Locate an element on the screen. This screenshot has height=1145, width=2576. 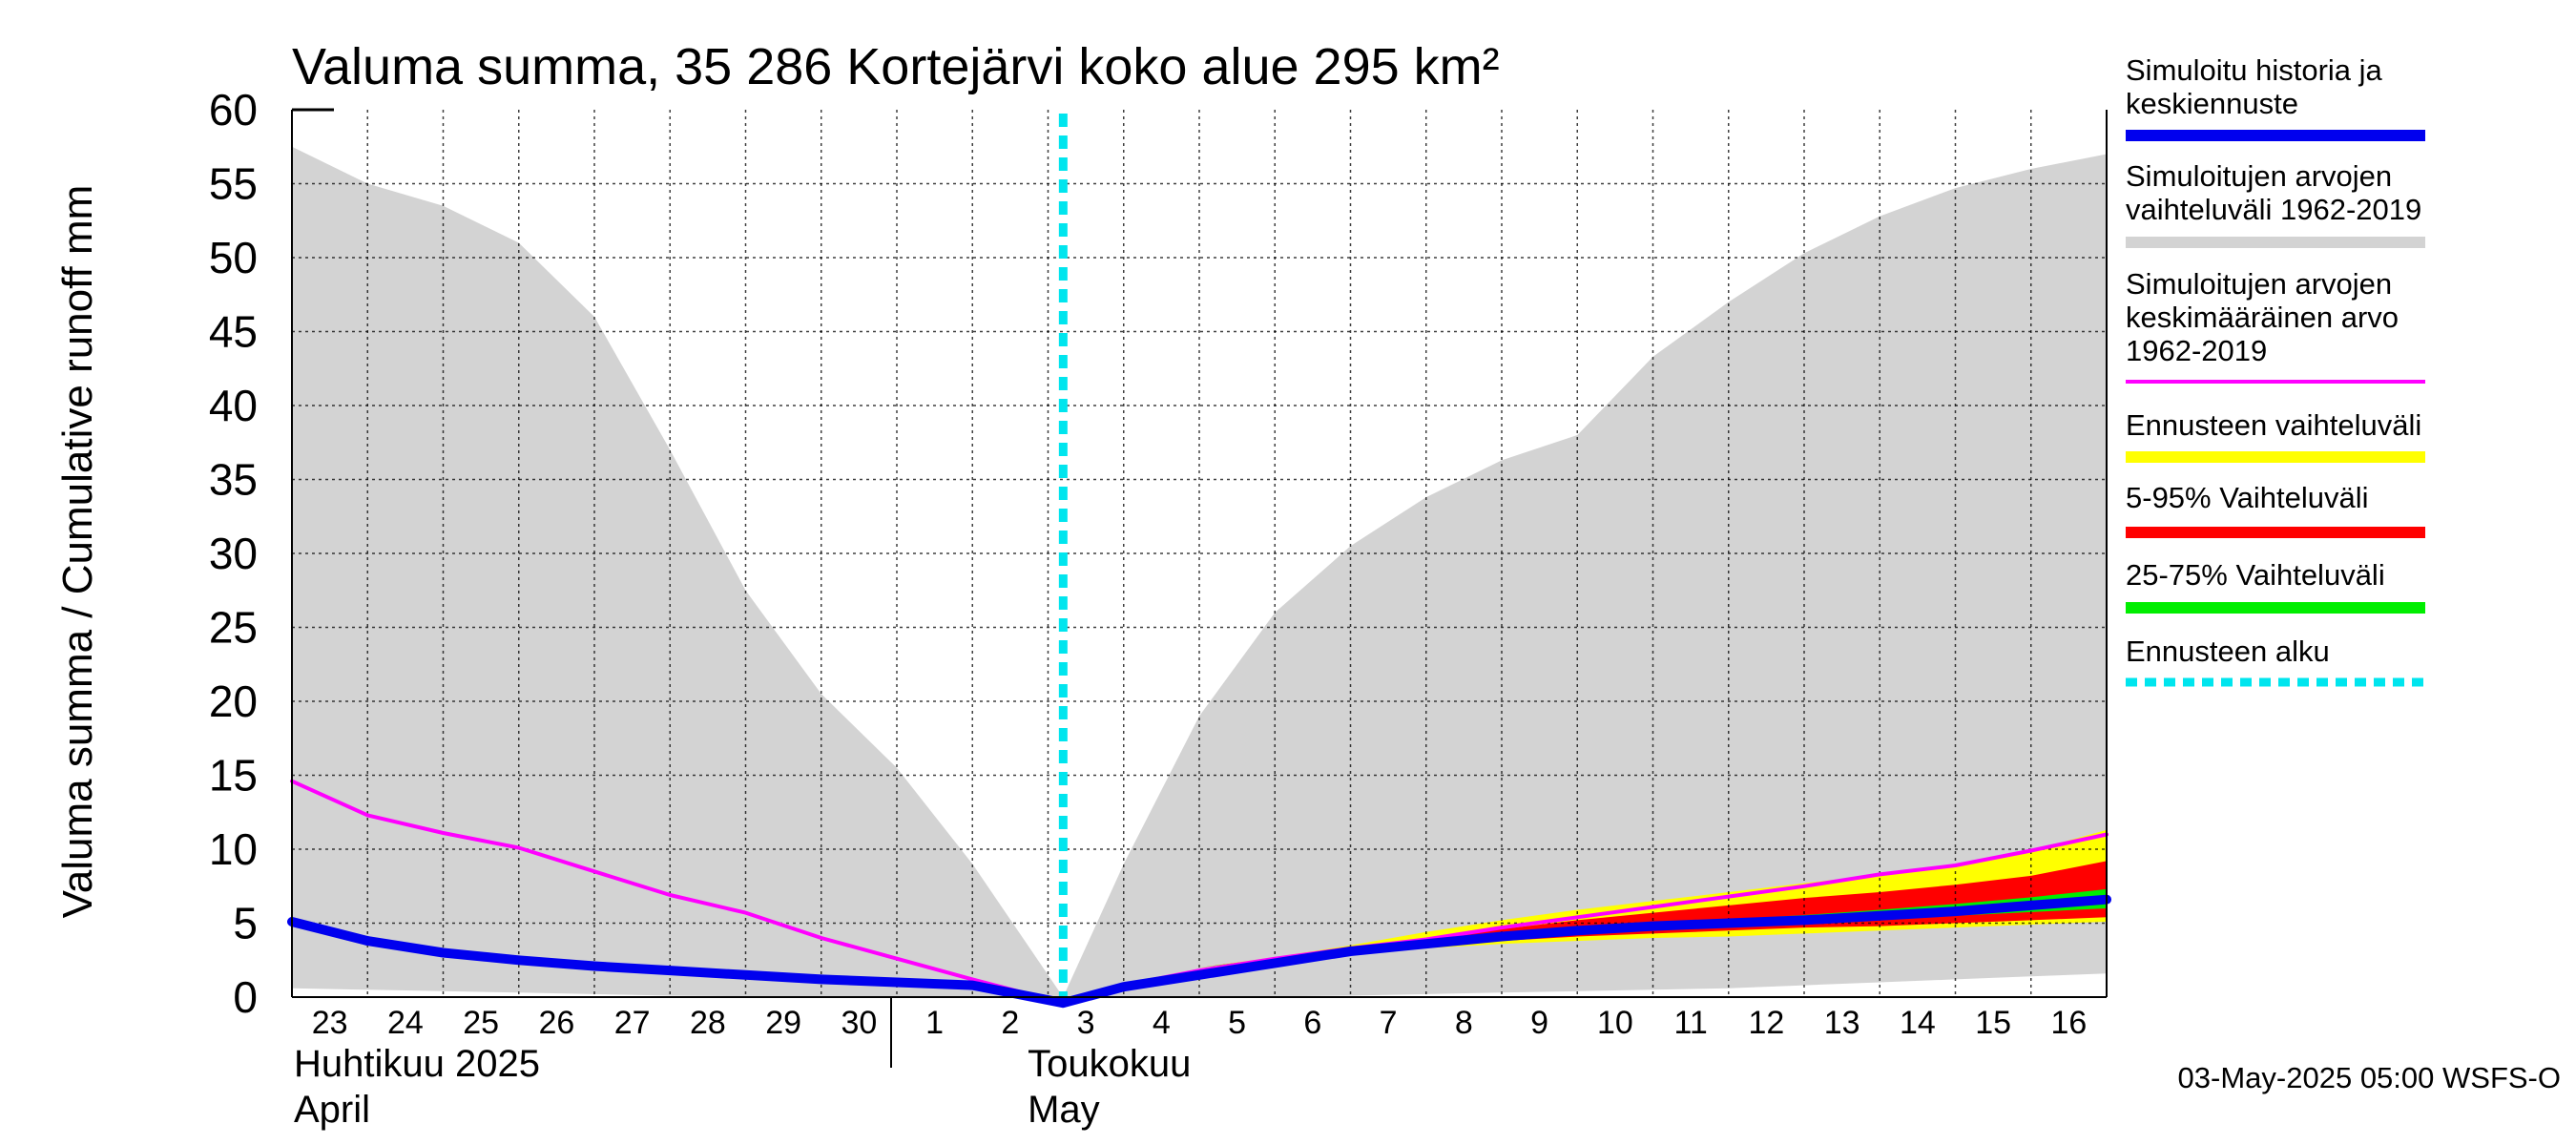
legend-label: Ennusteen vaihteluväli is located at coordinates (2273, 425).